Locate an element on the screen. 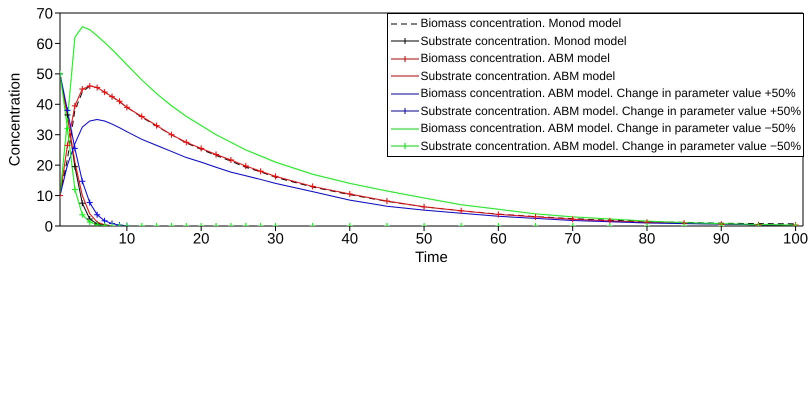  x-tick-label: 100 is located at coordinates (795, 239).